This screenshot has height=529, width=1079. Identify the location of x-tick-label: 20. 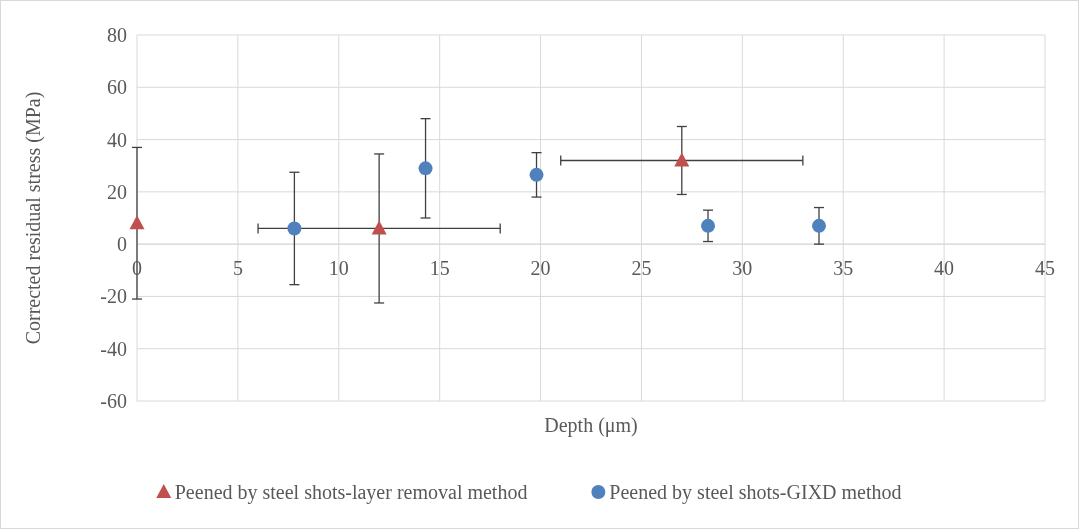
(540, 268).